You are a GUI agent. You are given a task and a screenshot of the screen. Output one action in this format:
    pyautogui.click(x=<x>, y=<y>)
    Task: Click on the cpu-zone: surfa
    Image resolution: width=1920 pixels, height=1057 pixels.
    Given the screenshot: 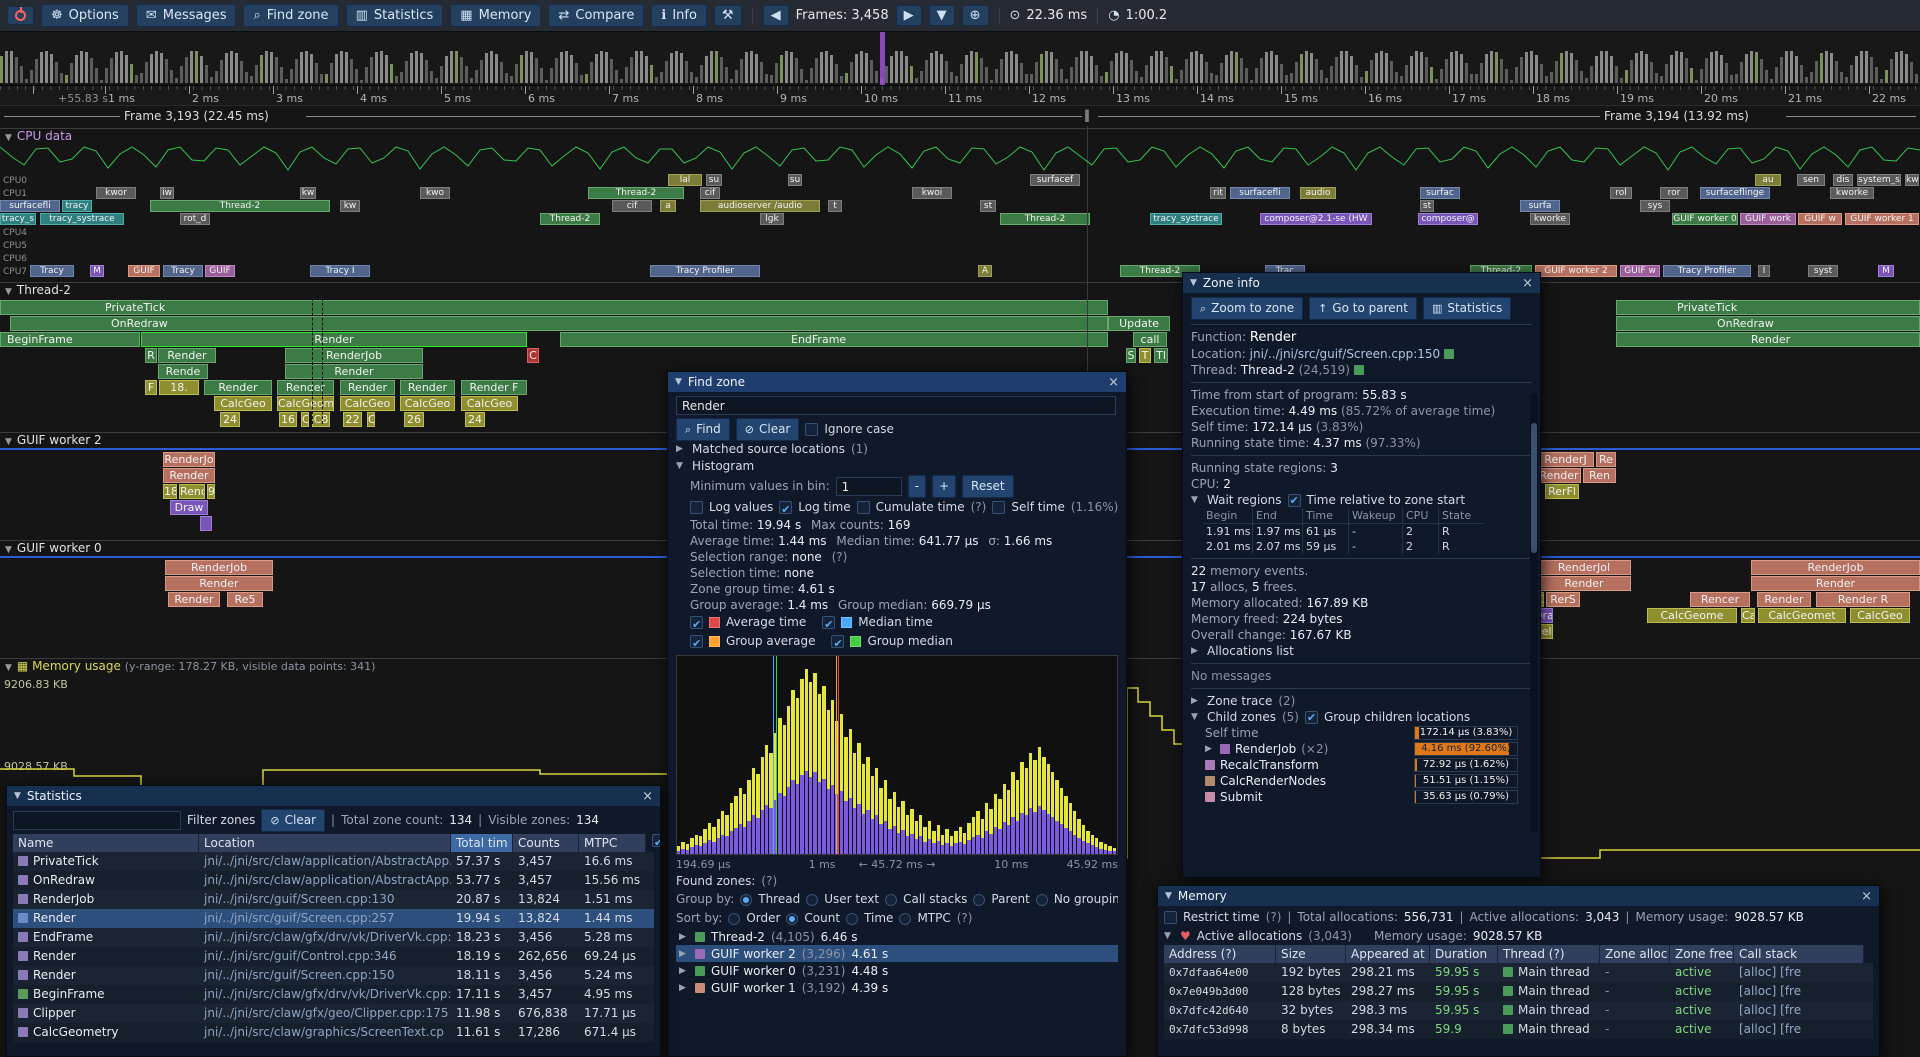 What is the action you would take?
    pyautogui.click(x=1540, y=206)
    